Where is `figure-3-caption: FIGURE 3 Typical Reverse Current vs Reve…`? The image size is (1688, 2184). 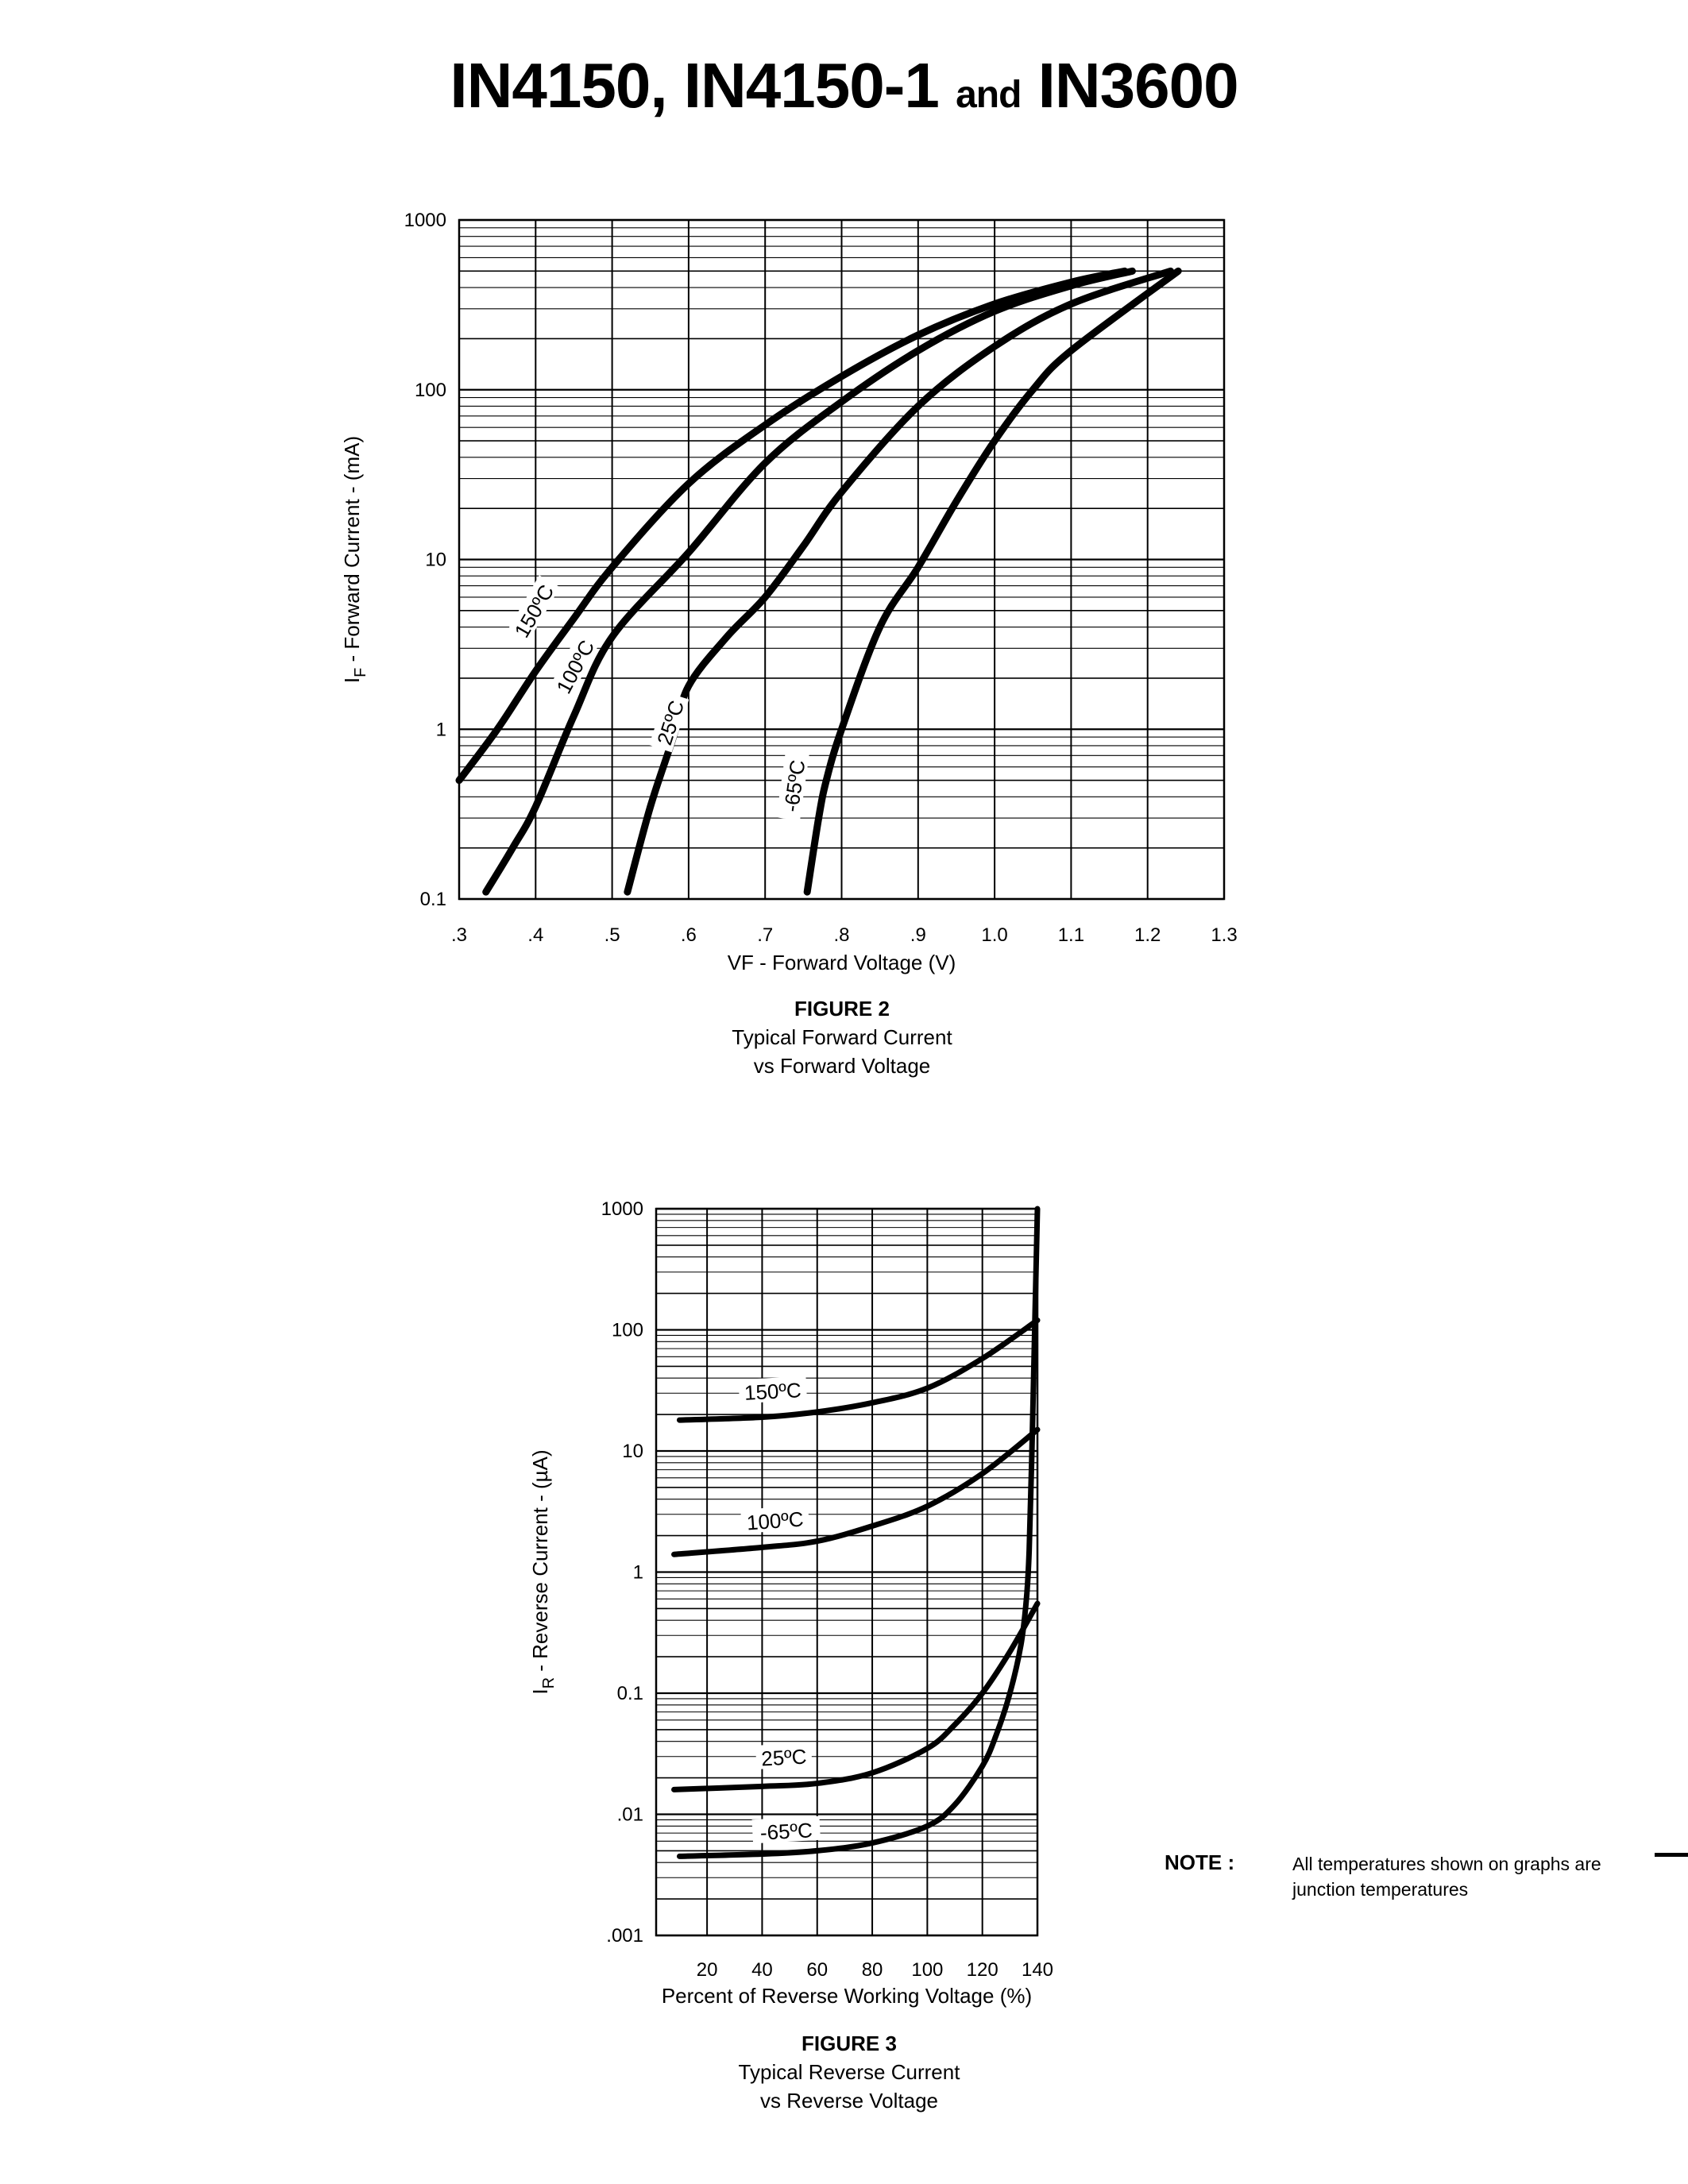 figure-3-caption: FIGURE 3 Typical Reverse Current vs Reve… is located at coordinates (849, 2072).